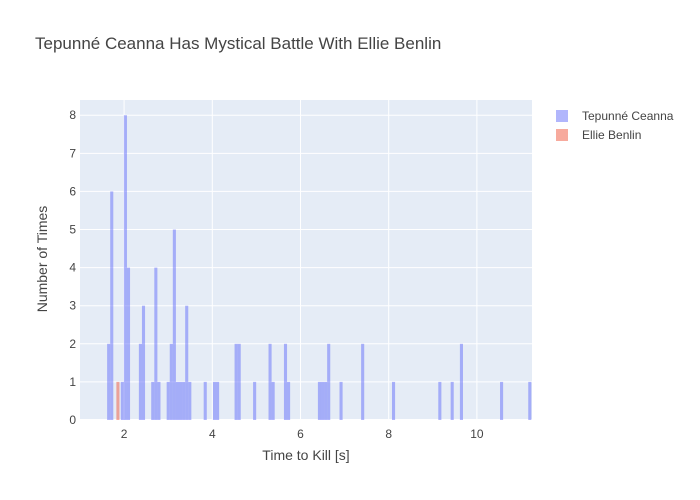 The height and width of the screenshot is (500, 700). Describe the element at coordinates (72, 153) in the screenshot. I see `y-tick-label: 7` at that location.